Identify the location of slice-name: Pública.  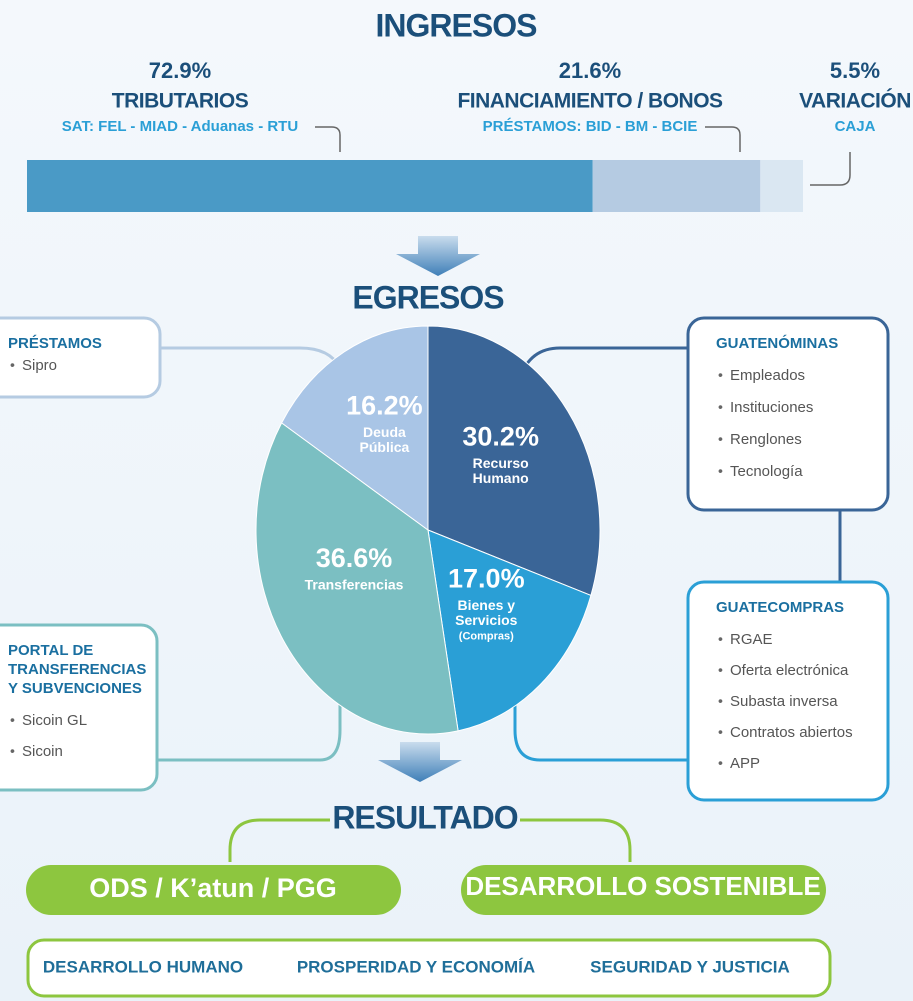
(385, 447).